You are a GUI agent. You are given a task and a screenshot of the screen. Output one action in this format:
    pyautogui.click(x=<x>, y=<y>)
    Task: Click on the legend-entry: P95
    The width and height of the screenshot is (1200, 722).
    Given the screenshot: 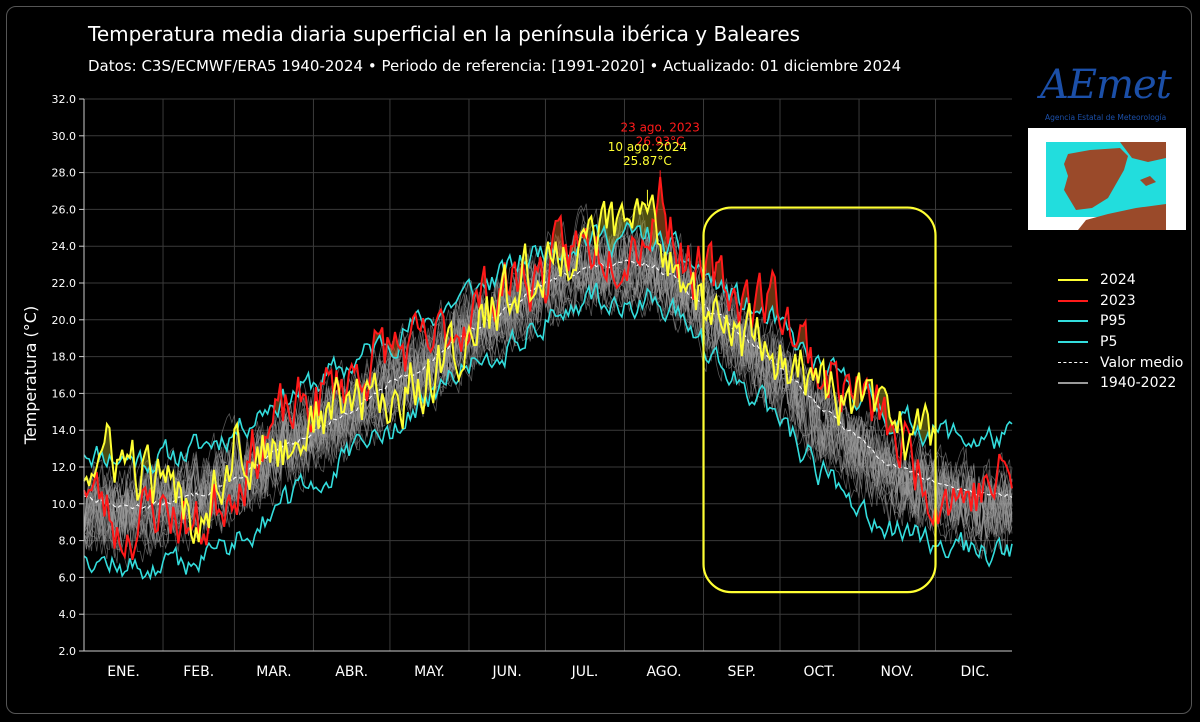 What is the action you would take?
    pyautogui.click(x=1120, y=321)
    